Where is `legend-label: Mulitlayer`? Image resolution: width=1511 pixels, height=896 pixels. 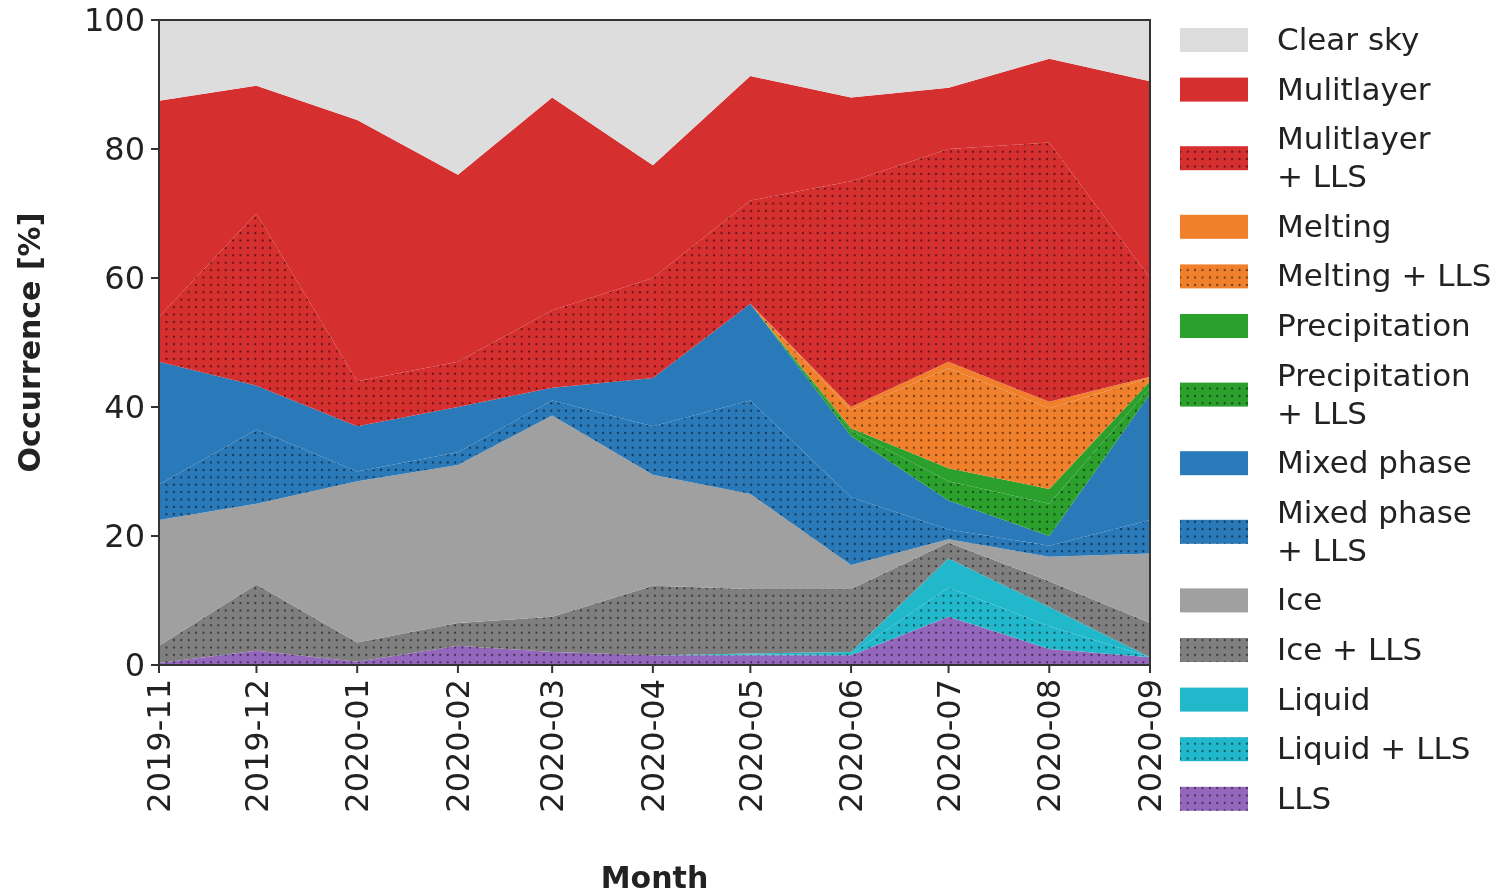
legend-label: Mulitlayer is located at coordinates (1354, 88).